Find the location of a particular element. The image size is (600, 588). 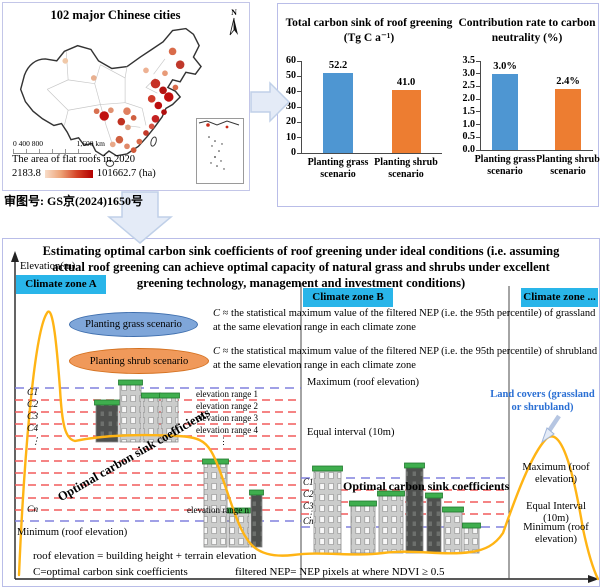

zone-b-coeff-cn: Cn is located at coordinates (308, 521).